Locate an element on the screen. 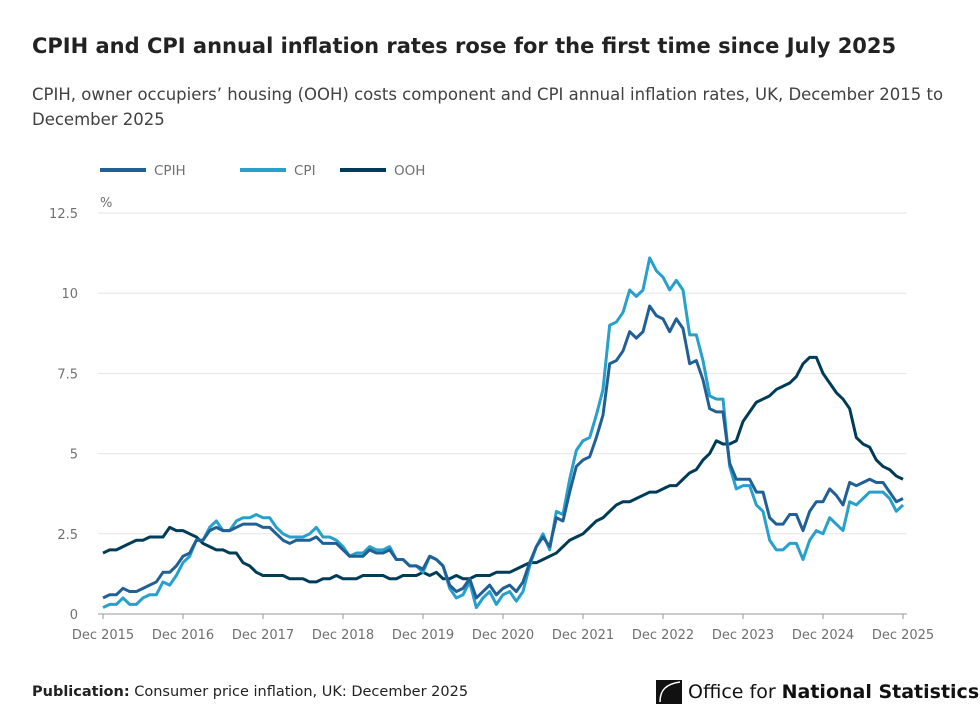 Image resolution: width=980 pixels, height=728 pixels. x-tick-label: Dec 2024 is located at coordinates (823, 635).